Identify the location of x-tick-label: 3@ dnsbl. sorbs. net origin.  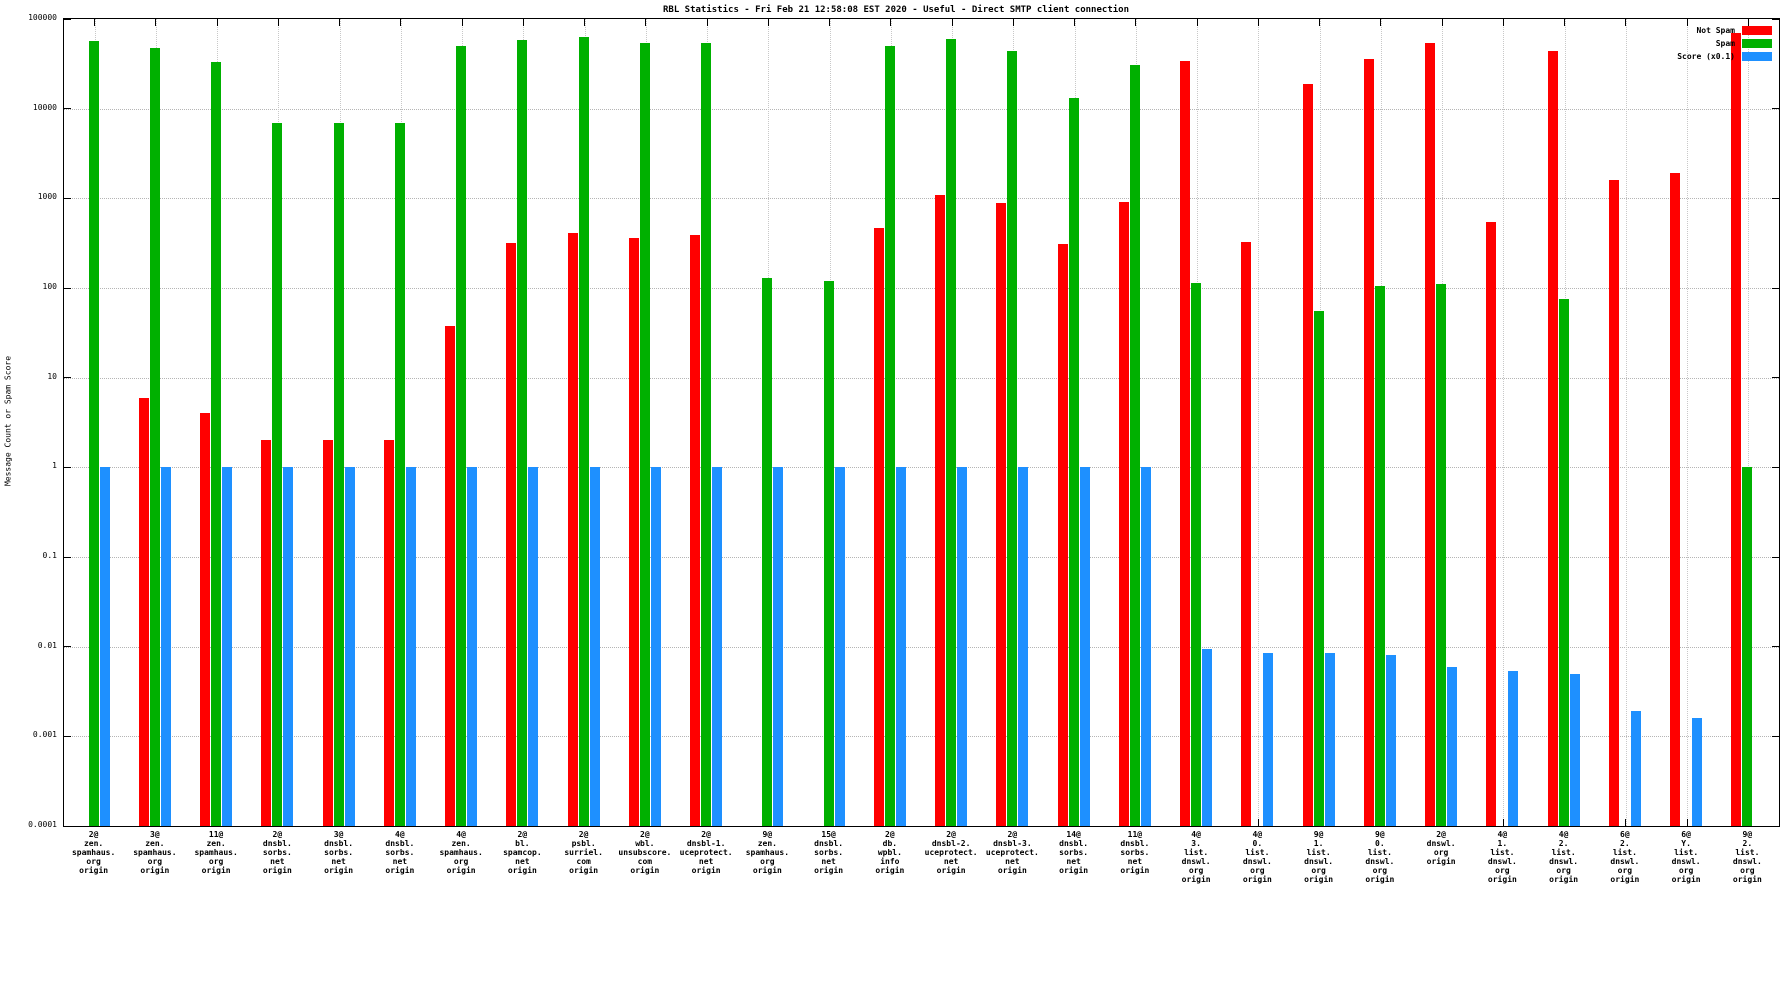
(339, 852).